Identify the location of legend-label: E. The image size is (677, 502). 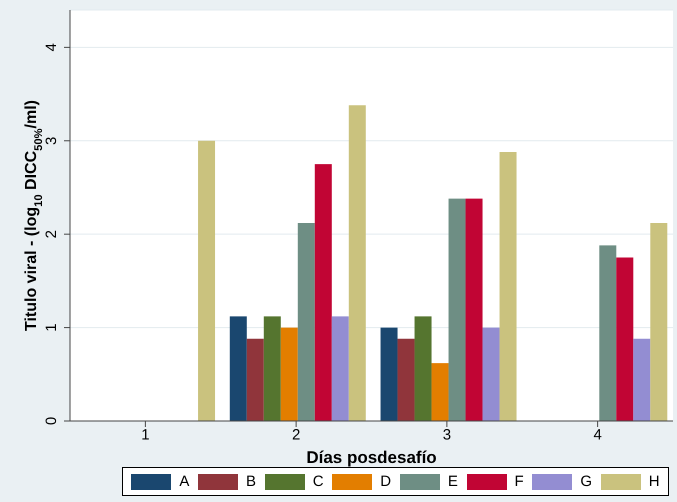
(453, 481).